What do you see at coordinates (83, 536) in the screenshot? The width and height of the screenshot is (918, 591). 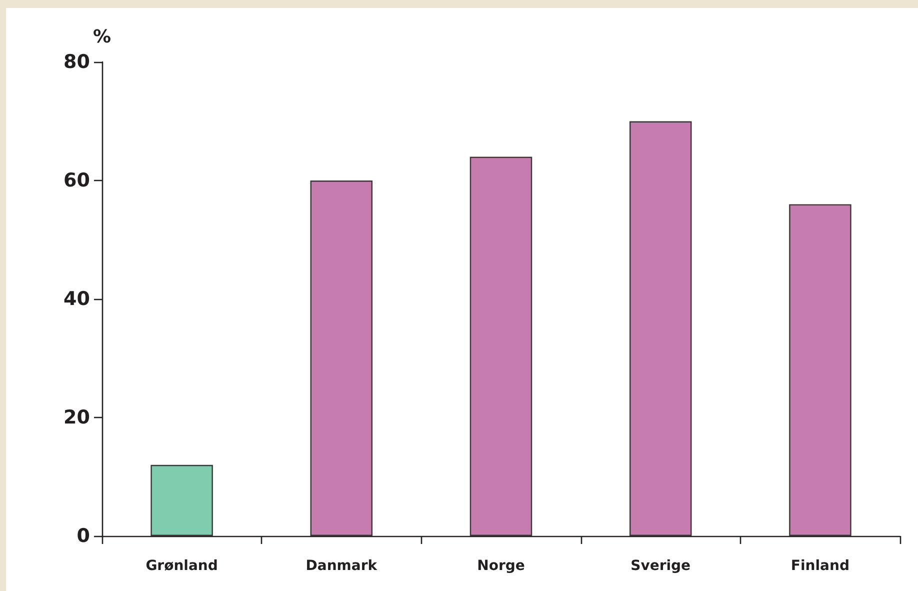 I see `y-tick-label: 0` at bounding box center [83, 536].